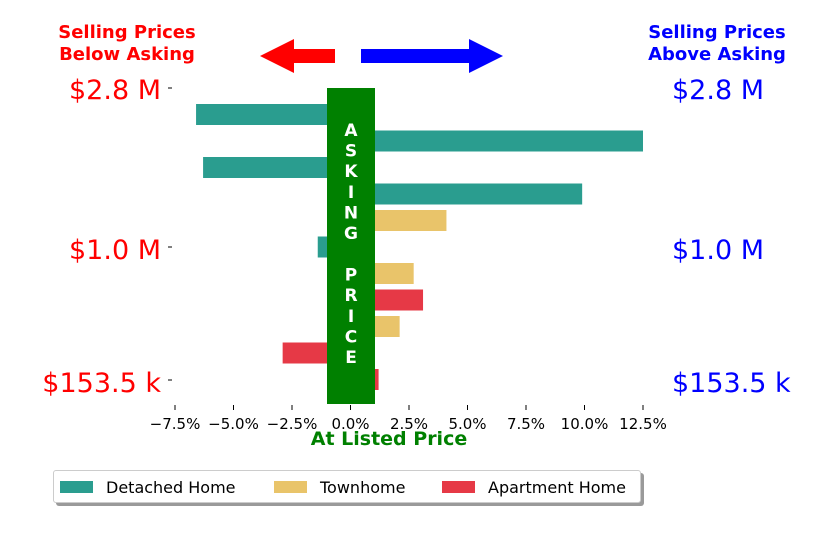 This screenshot has height=541, width=834. I want to click on legend-item-detached-home: Detached Home, so click(148, 487).